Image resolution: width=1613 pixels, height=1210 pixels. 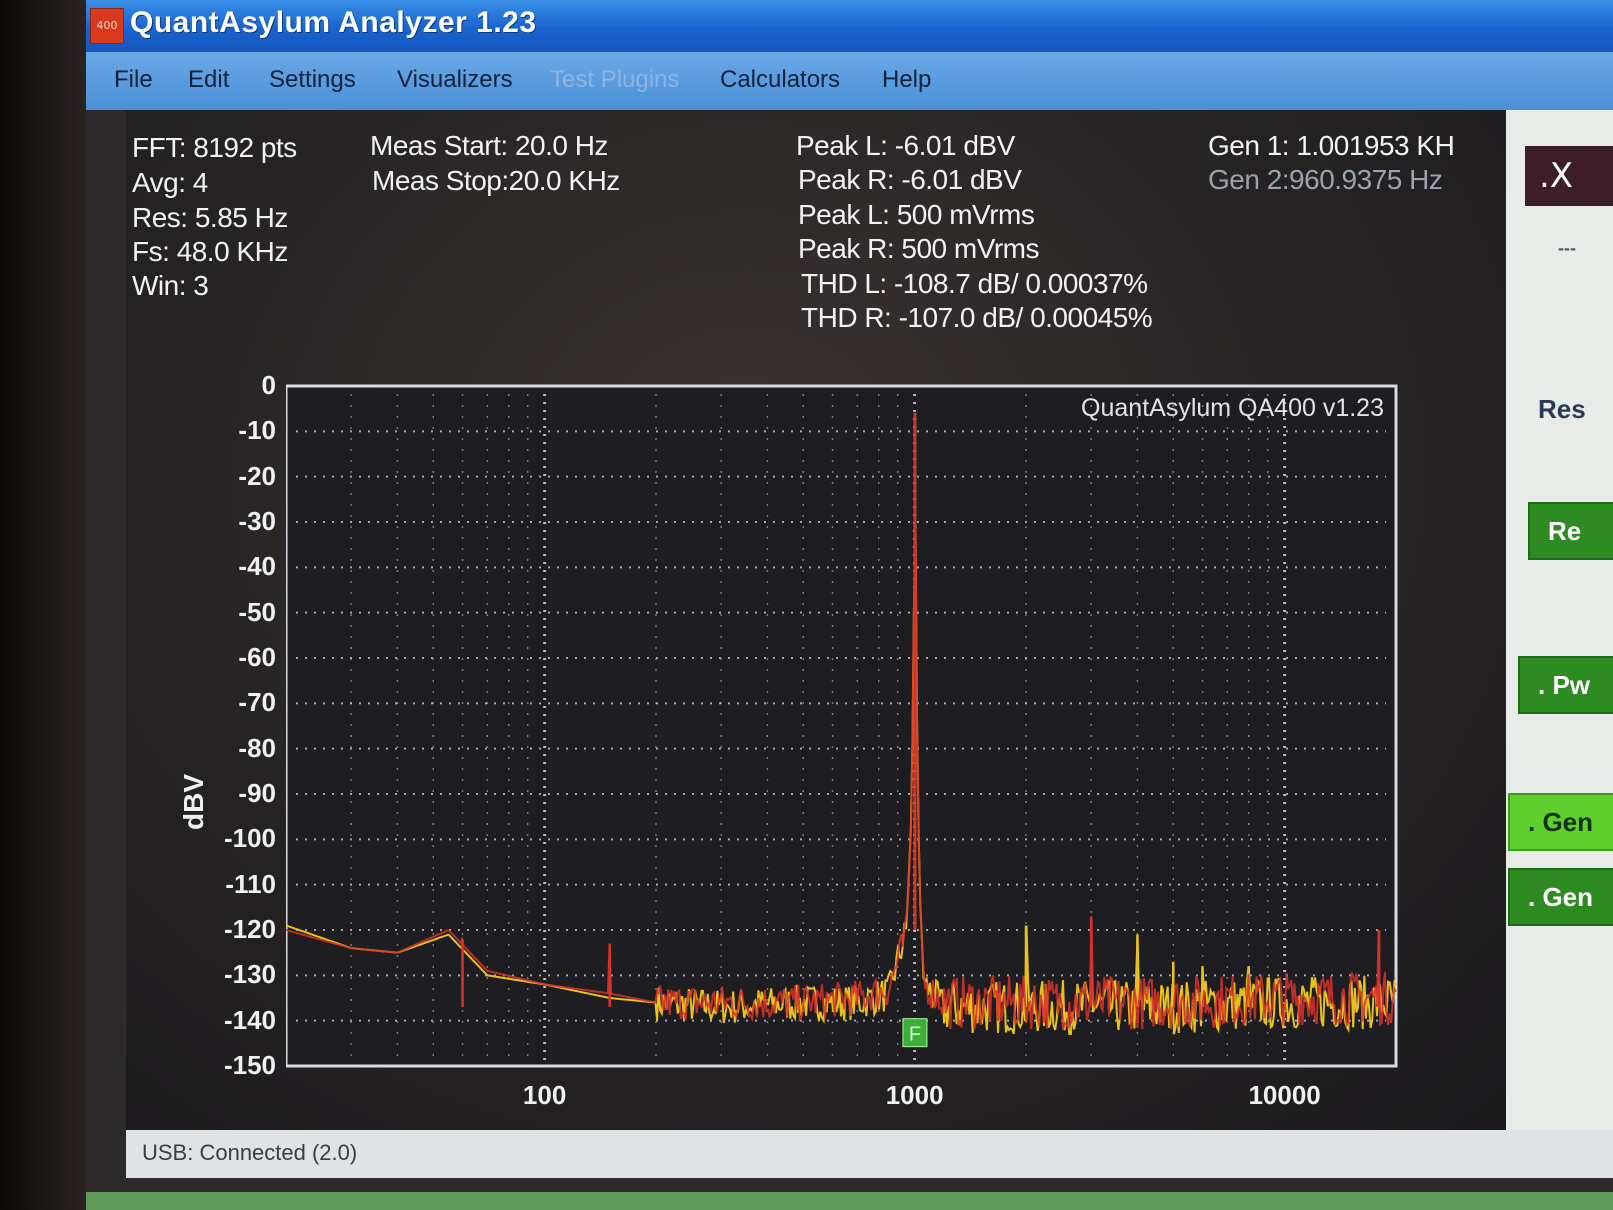 I want to click on y-tick-label: -30, so click(x=257, y=521).